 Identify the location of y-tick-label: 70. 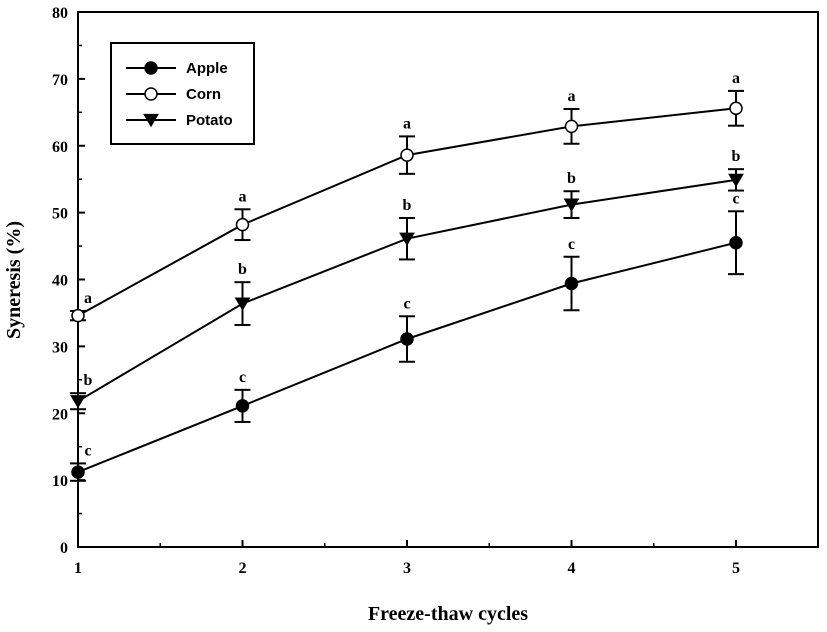
(60, 80).